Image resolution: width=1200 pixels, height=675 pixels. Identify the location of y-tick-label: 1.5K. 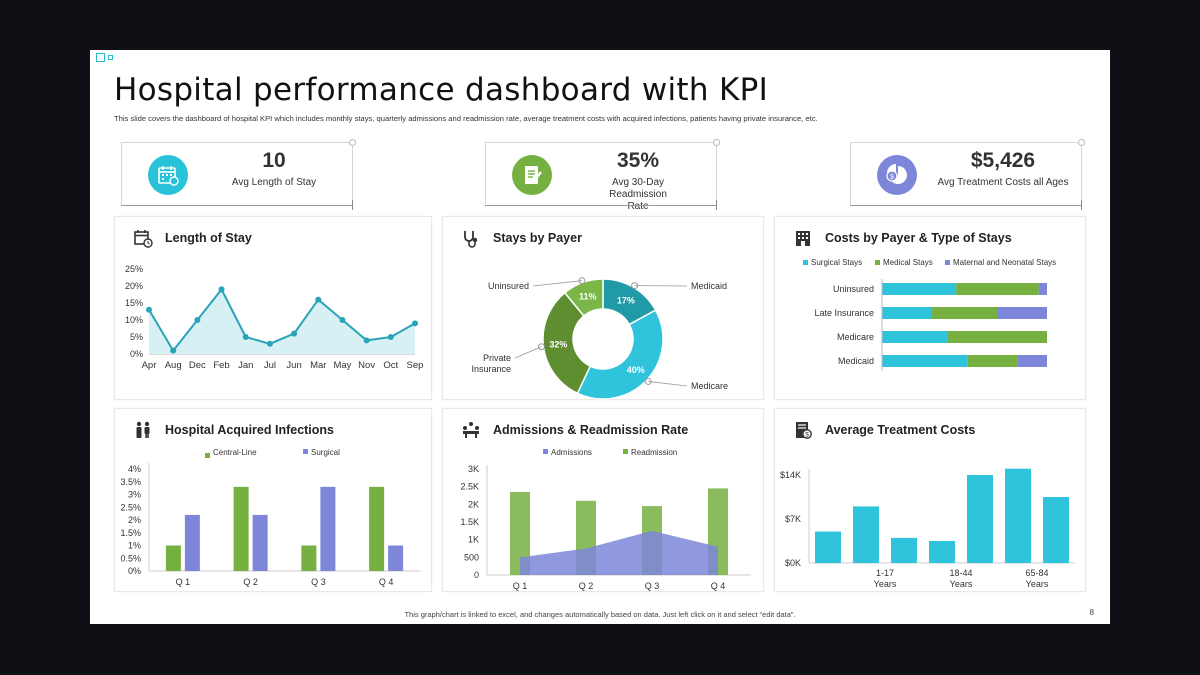
(469, 522).